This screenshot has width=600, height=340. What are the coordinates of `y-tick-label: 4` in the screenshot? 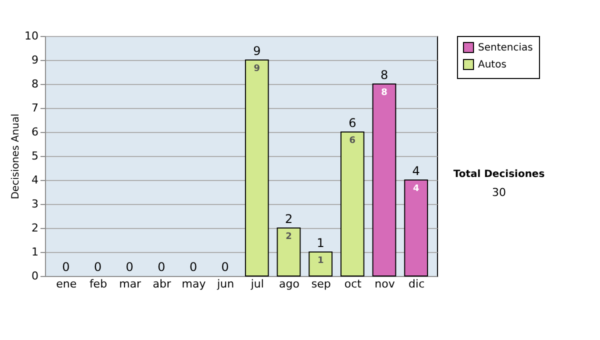 It's located at (35, 180).